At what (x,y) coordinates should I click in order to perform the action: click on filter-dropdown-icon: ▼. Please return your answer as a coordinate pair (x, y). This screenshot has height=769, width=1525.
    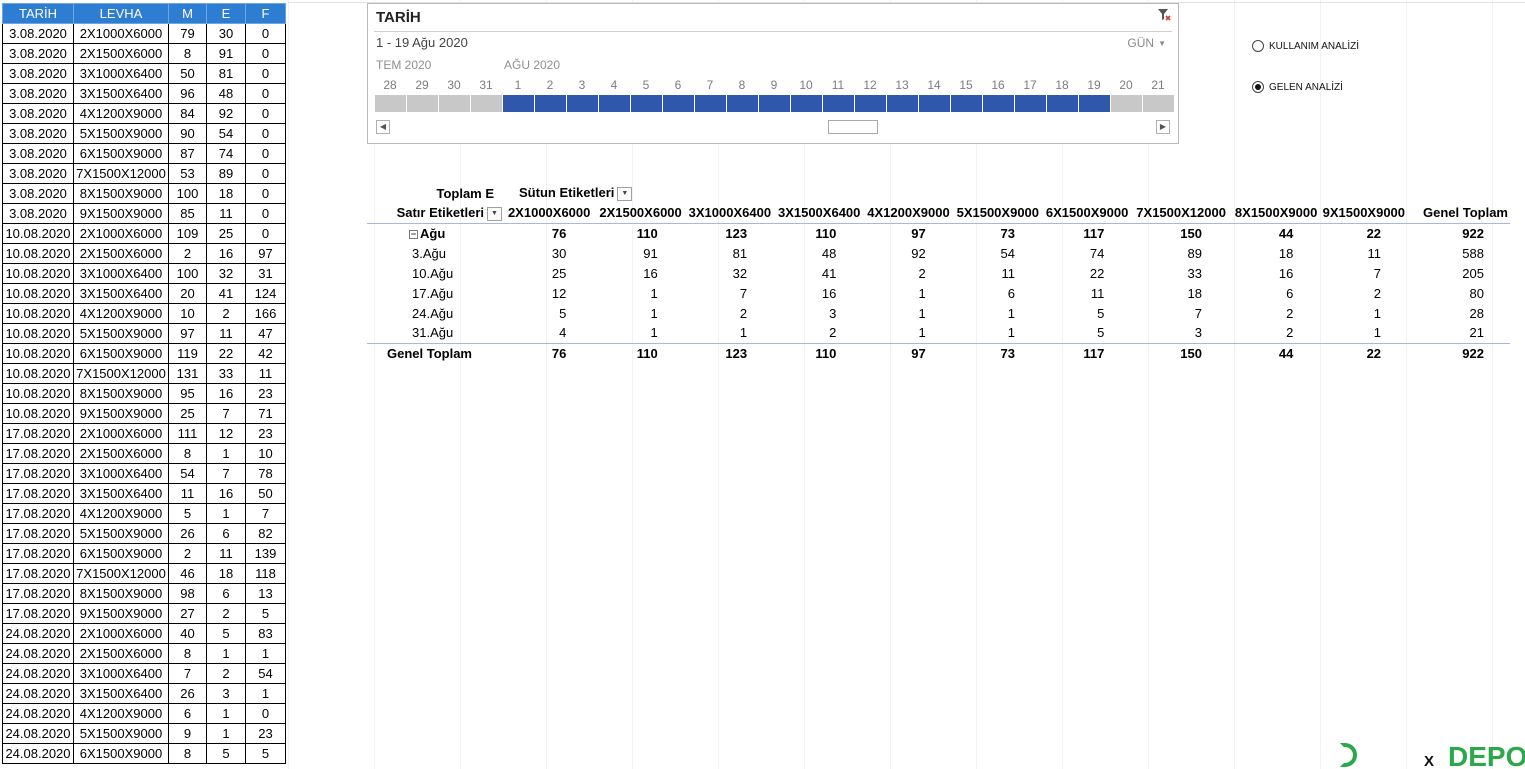
    Looking at the image, I should click on (625, 193).